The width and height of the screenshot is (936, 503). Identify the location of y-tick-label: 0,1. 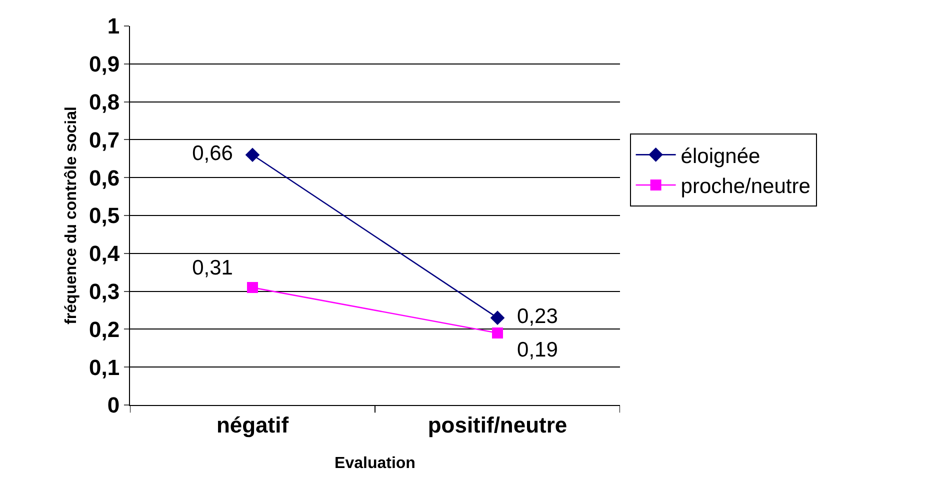
(104, 367).